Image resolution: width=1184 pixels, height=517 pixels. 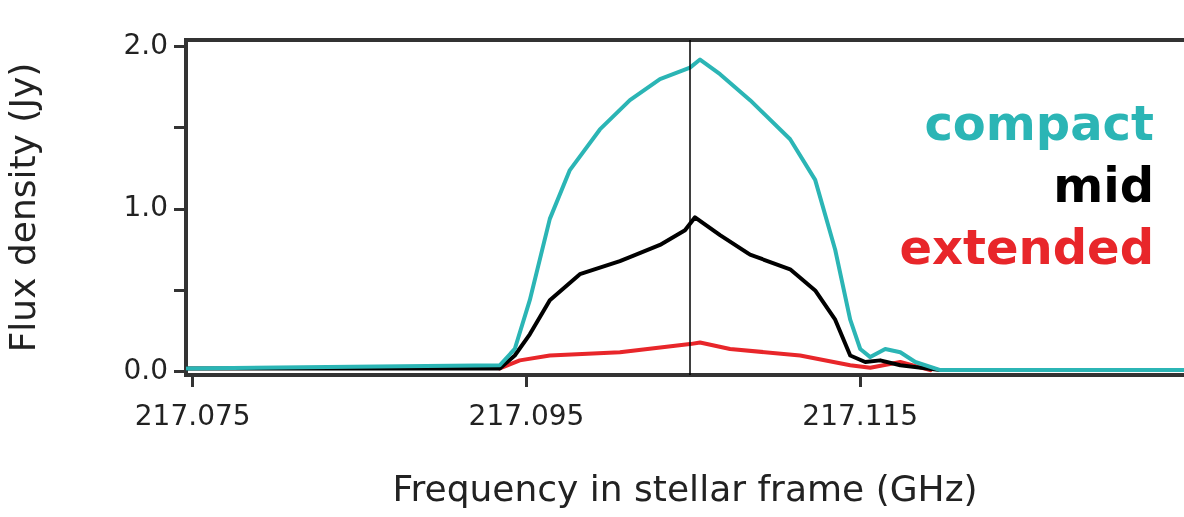 I want to click on series-label: extended, so click(x=1026, y=247).